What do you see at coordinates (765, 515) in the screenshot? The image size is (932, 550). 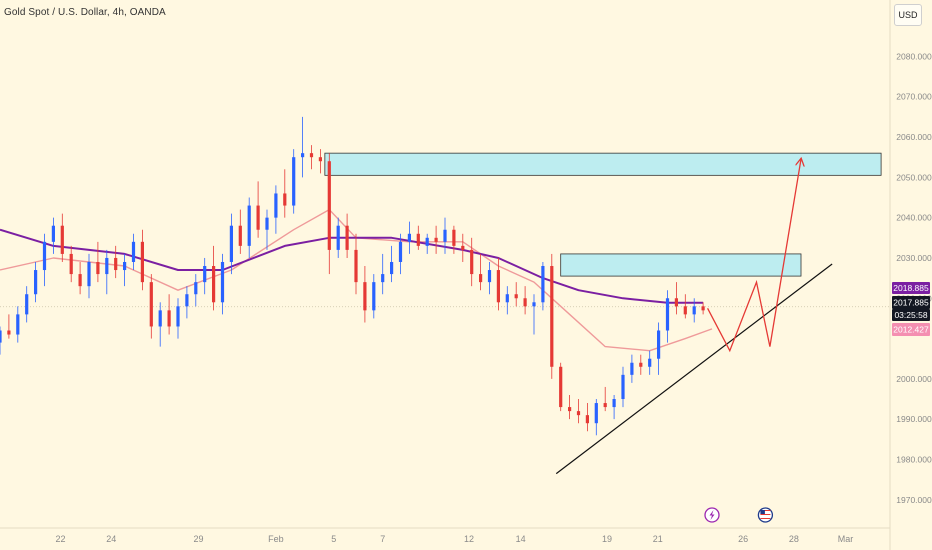 I see `us-flag-icon` at bounding box center [765, 515].